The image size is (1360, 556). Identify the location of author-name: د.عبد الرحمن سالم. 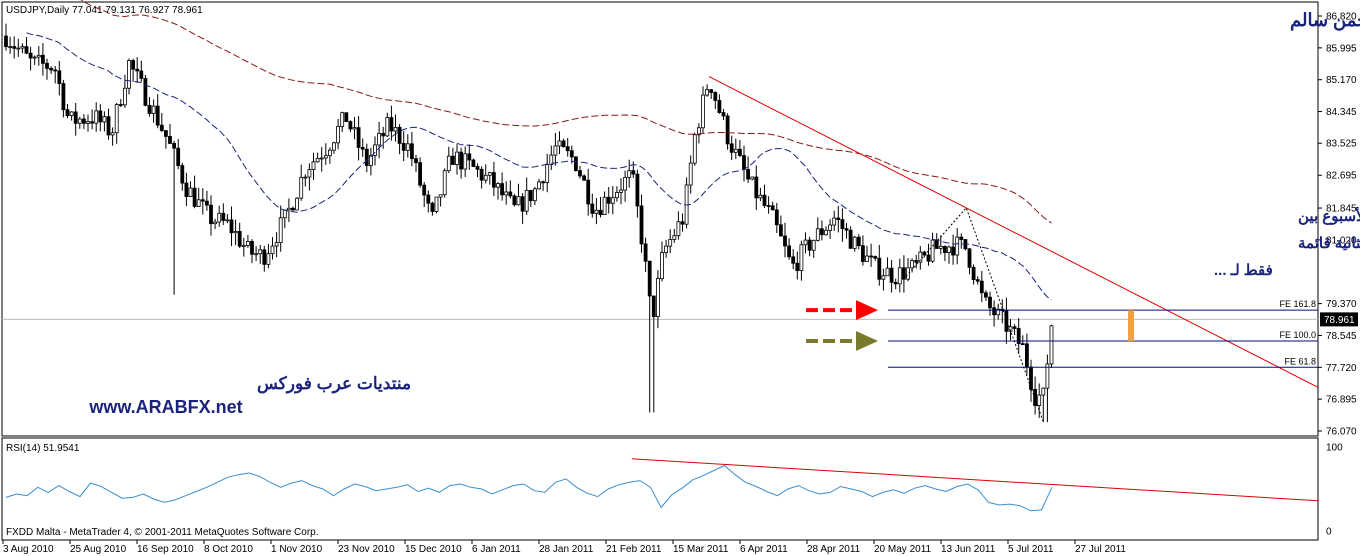
(1325, 20).